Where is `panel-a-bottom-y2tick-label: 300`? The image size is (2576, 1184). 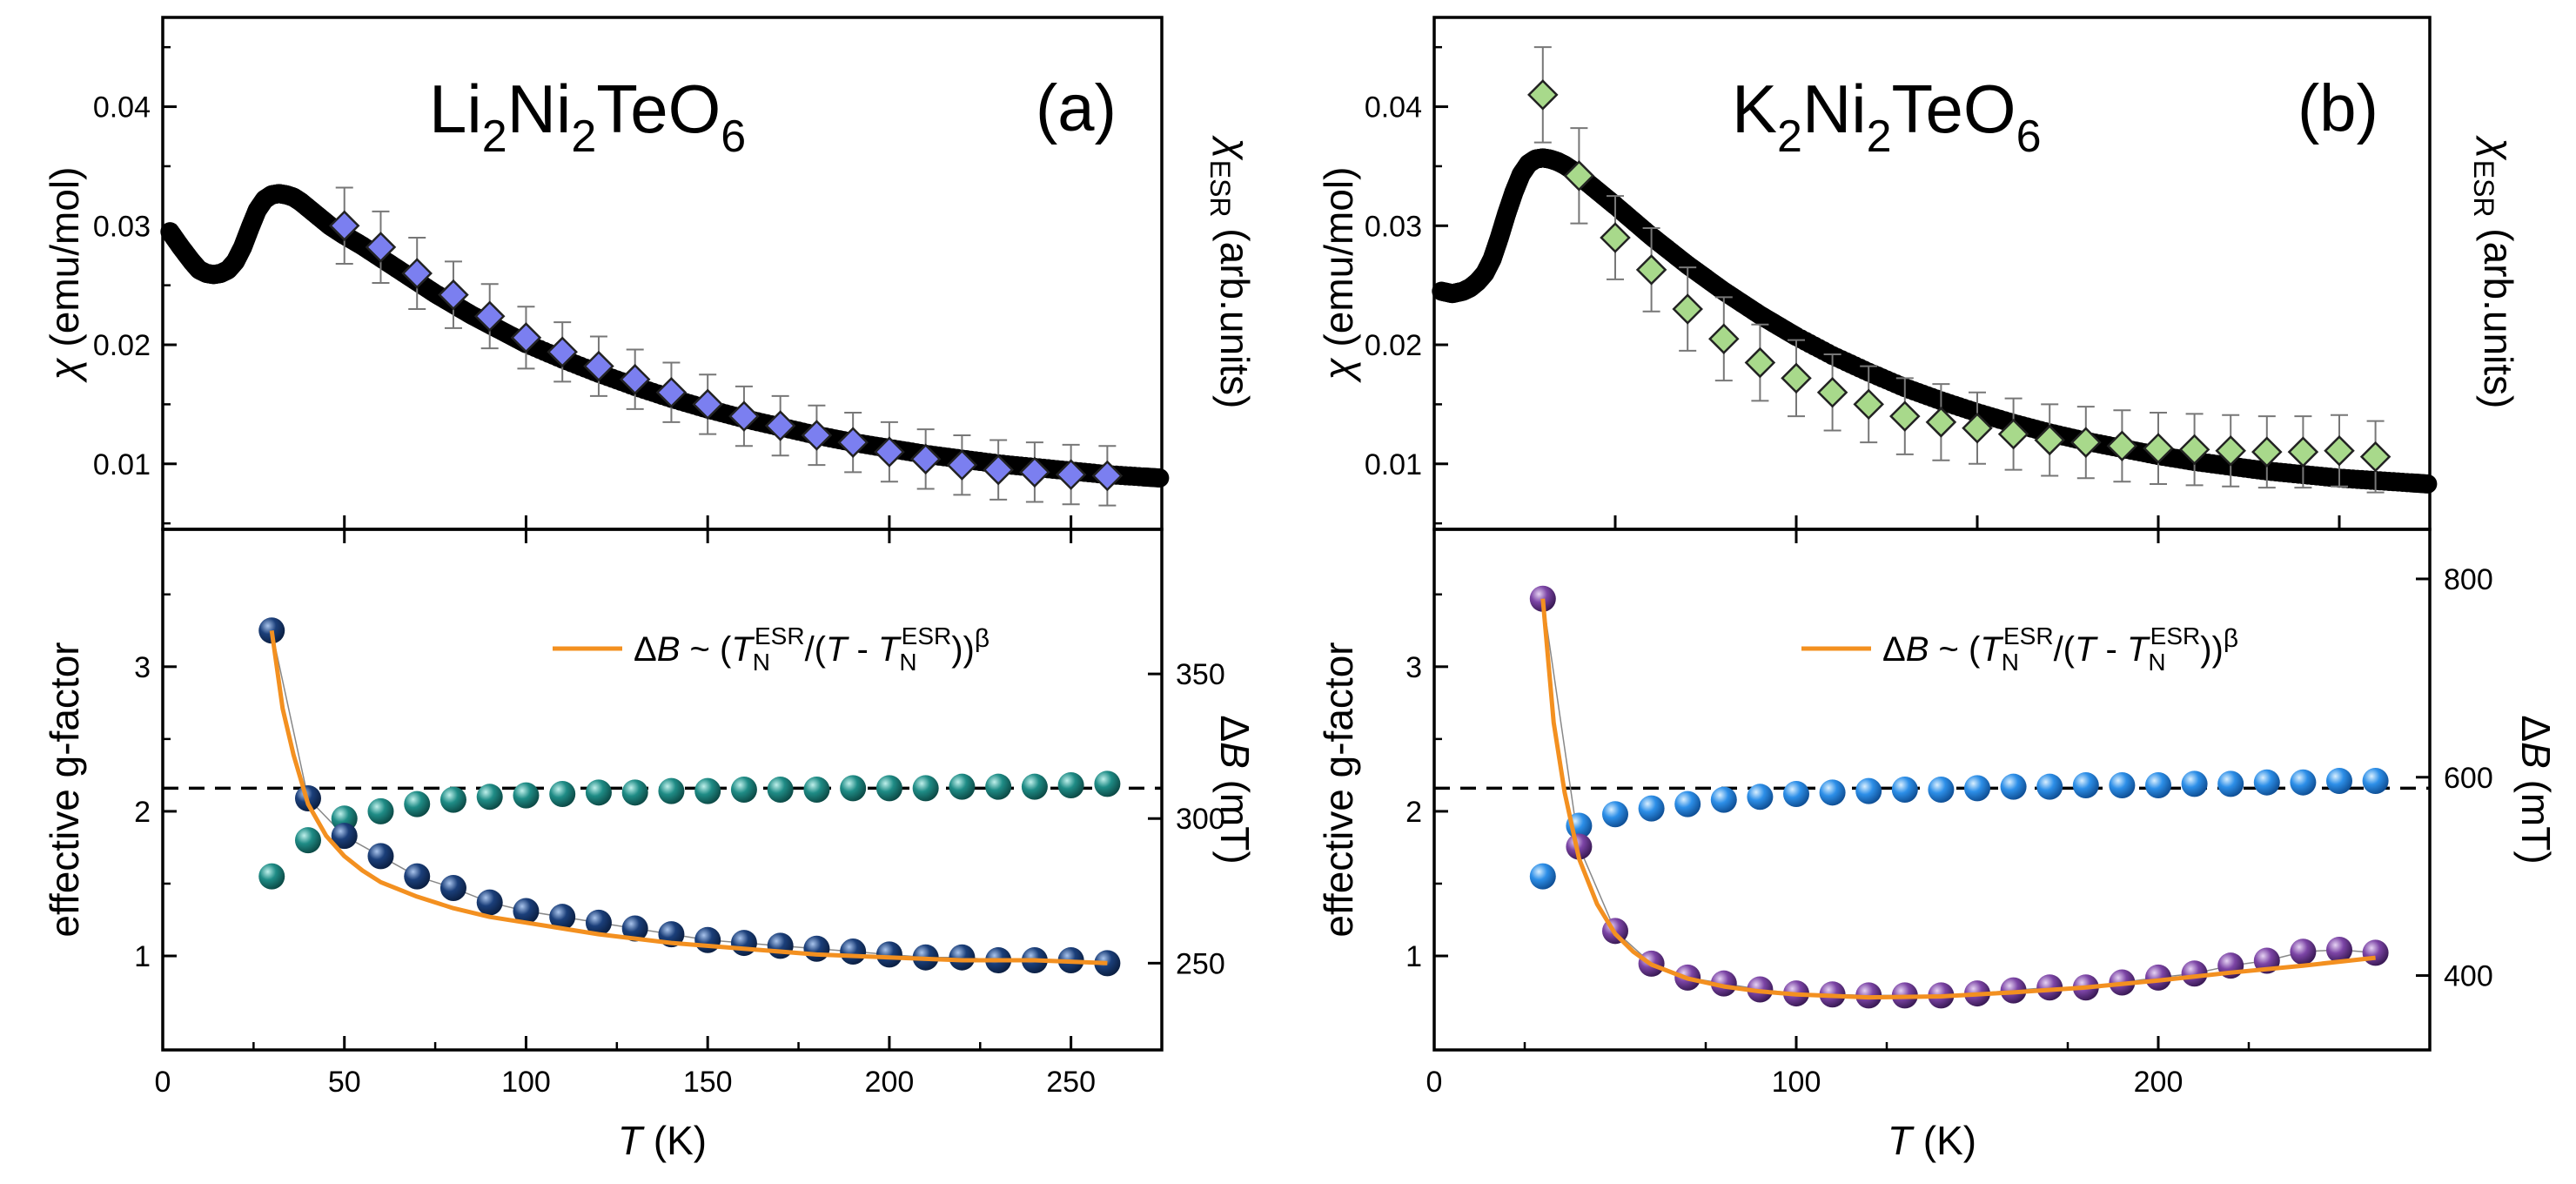
panel-a-bottom-y2tick-label: 300 is located at coordinates (1200, 819).